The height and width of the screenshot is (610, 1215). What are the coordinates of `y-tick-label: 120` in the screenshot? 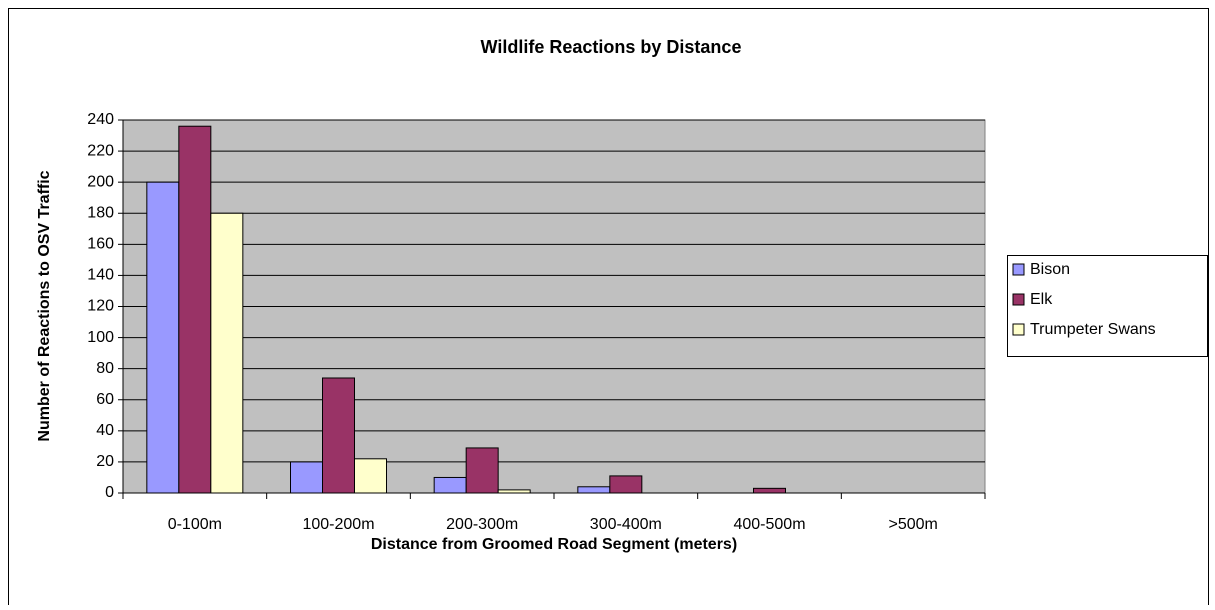 It's located at (100, 306).